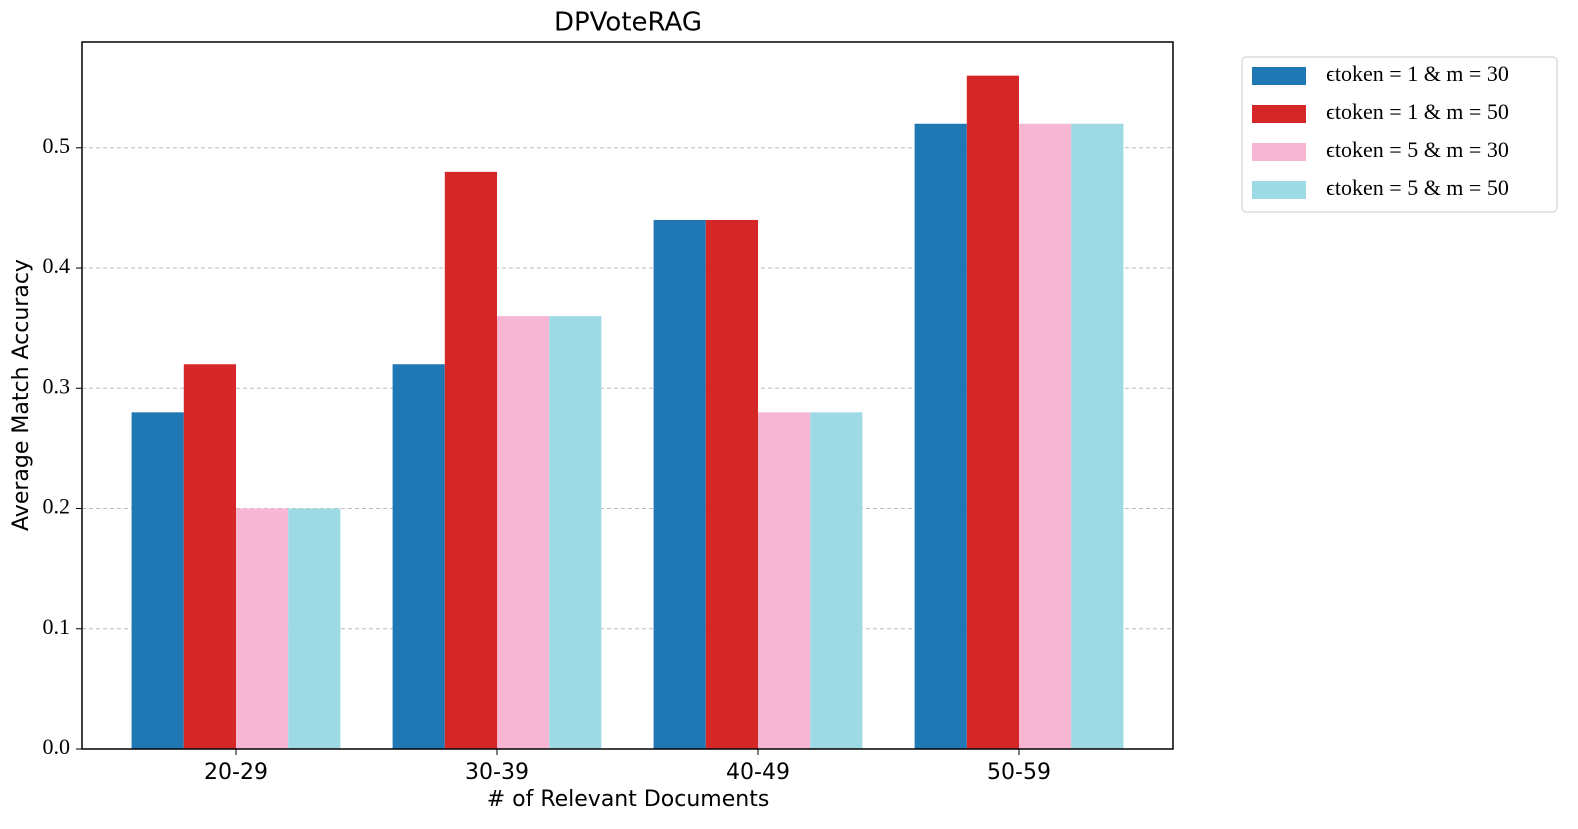  What do you see at coordinates (758, 772) in the screenshot?
I see `x-tick-label: 40-49` at bounding box center [758, 772].